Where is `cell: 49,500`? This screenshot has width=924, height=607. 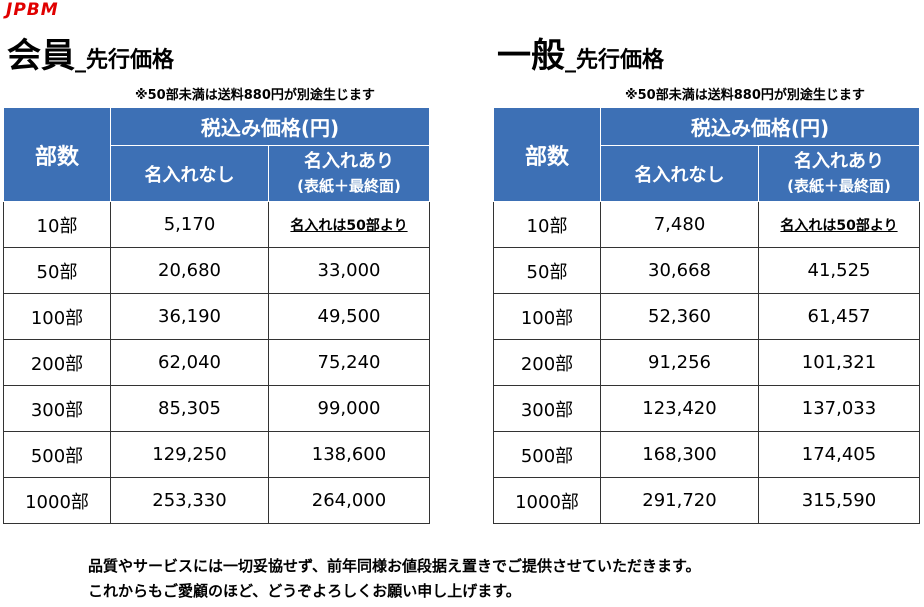
cell: 49,500 is located at coordinates (349, 316).